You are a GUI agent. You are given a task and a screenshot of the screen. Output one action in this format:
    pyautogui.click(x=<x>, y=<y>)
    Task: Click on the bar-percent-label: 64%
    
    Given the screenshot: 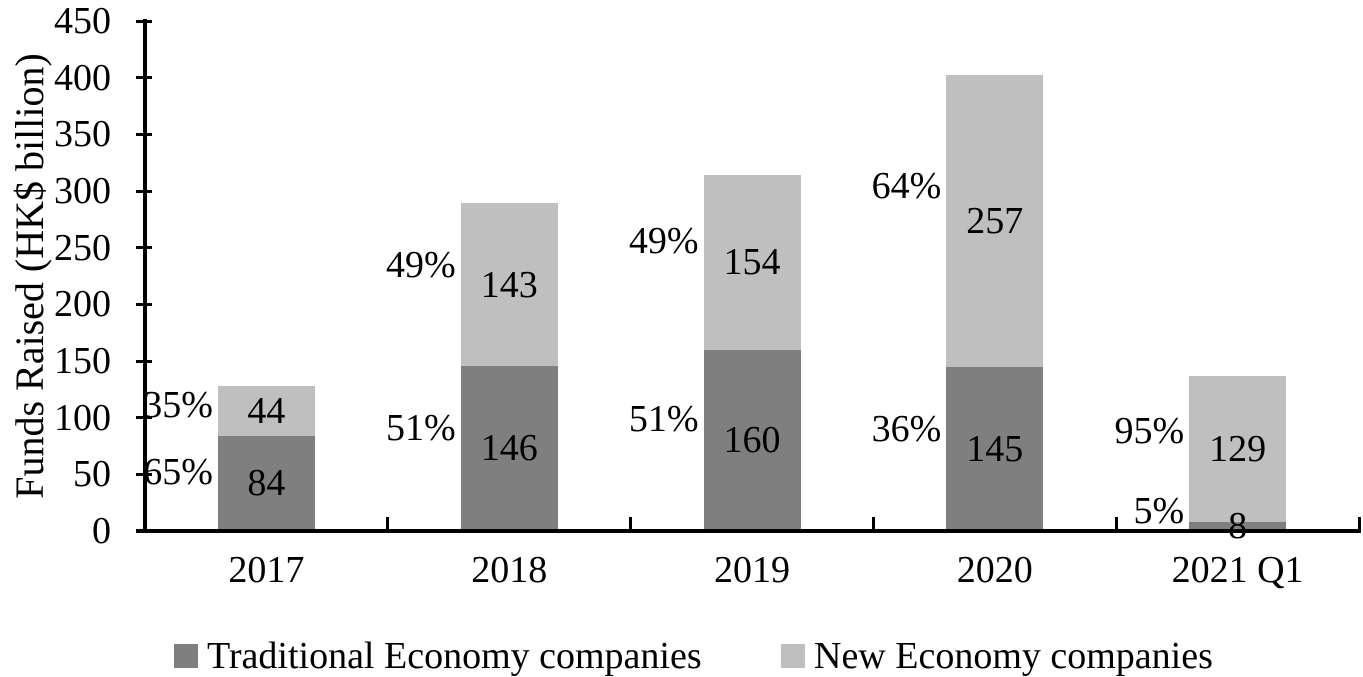 What is the action you would take?
    pyautogui.click(x=906, y=186)
    